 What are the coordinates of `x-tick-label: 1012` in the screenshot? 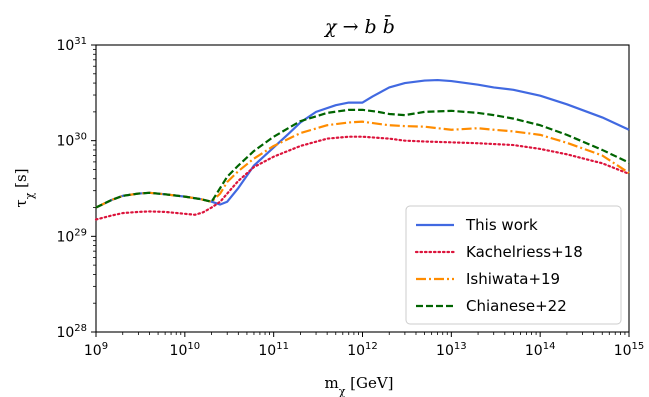 It's located at (362, 350).